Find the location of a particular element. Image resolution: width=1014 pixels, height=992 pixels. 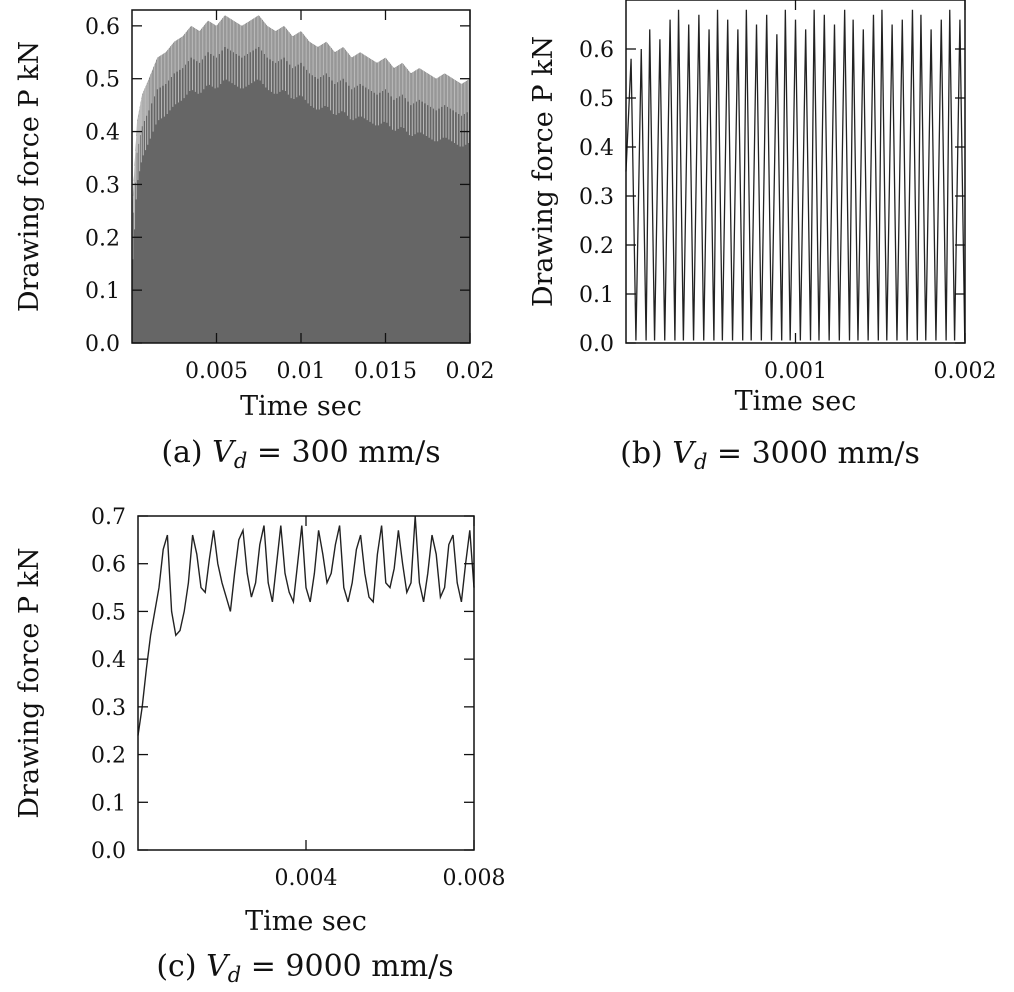

y-tick-label-c-0: 0.0 is located at coordinates (108, 851).